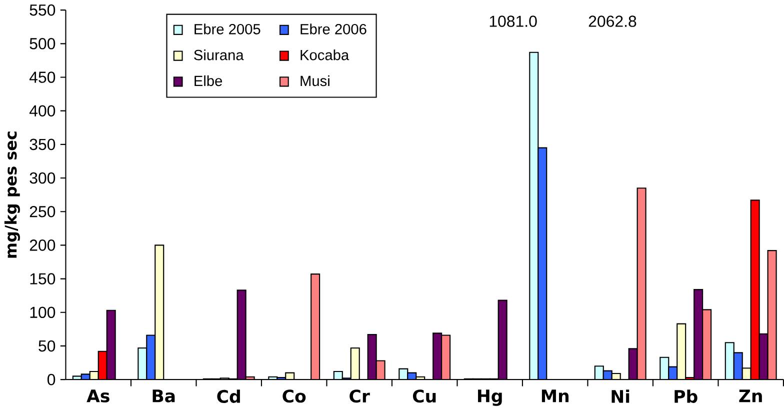 This screenshot has width=784, height=410. What do you see at coordinates (294, 395) in the screenshot?
I see `x-tick-label: Co` at bounding box center [294, 395].